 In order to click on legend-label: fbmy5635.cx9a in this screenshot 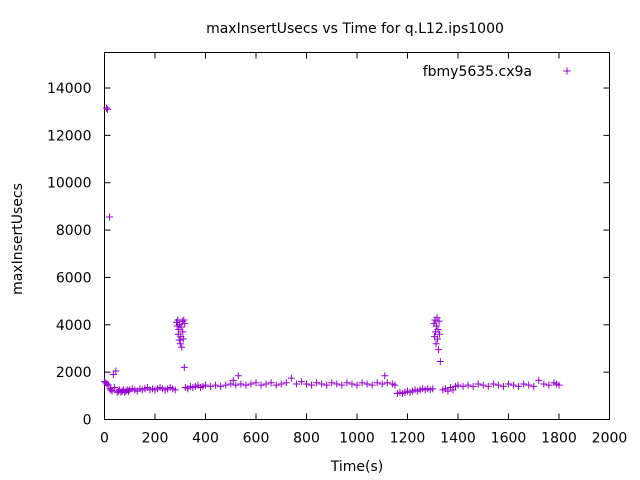, I will do `click(477, 72)`.